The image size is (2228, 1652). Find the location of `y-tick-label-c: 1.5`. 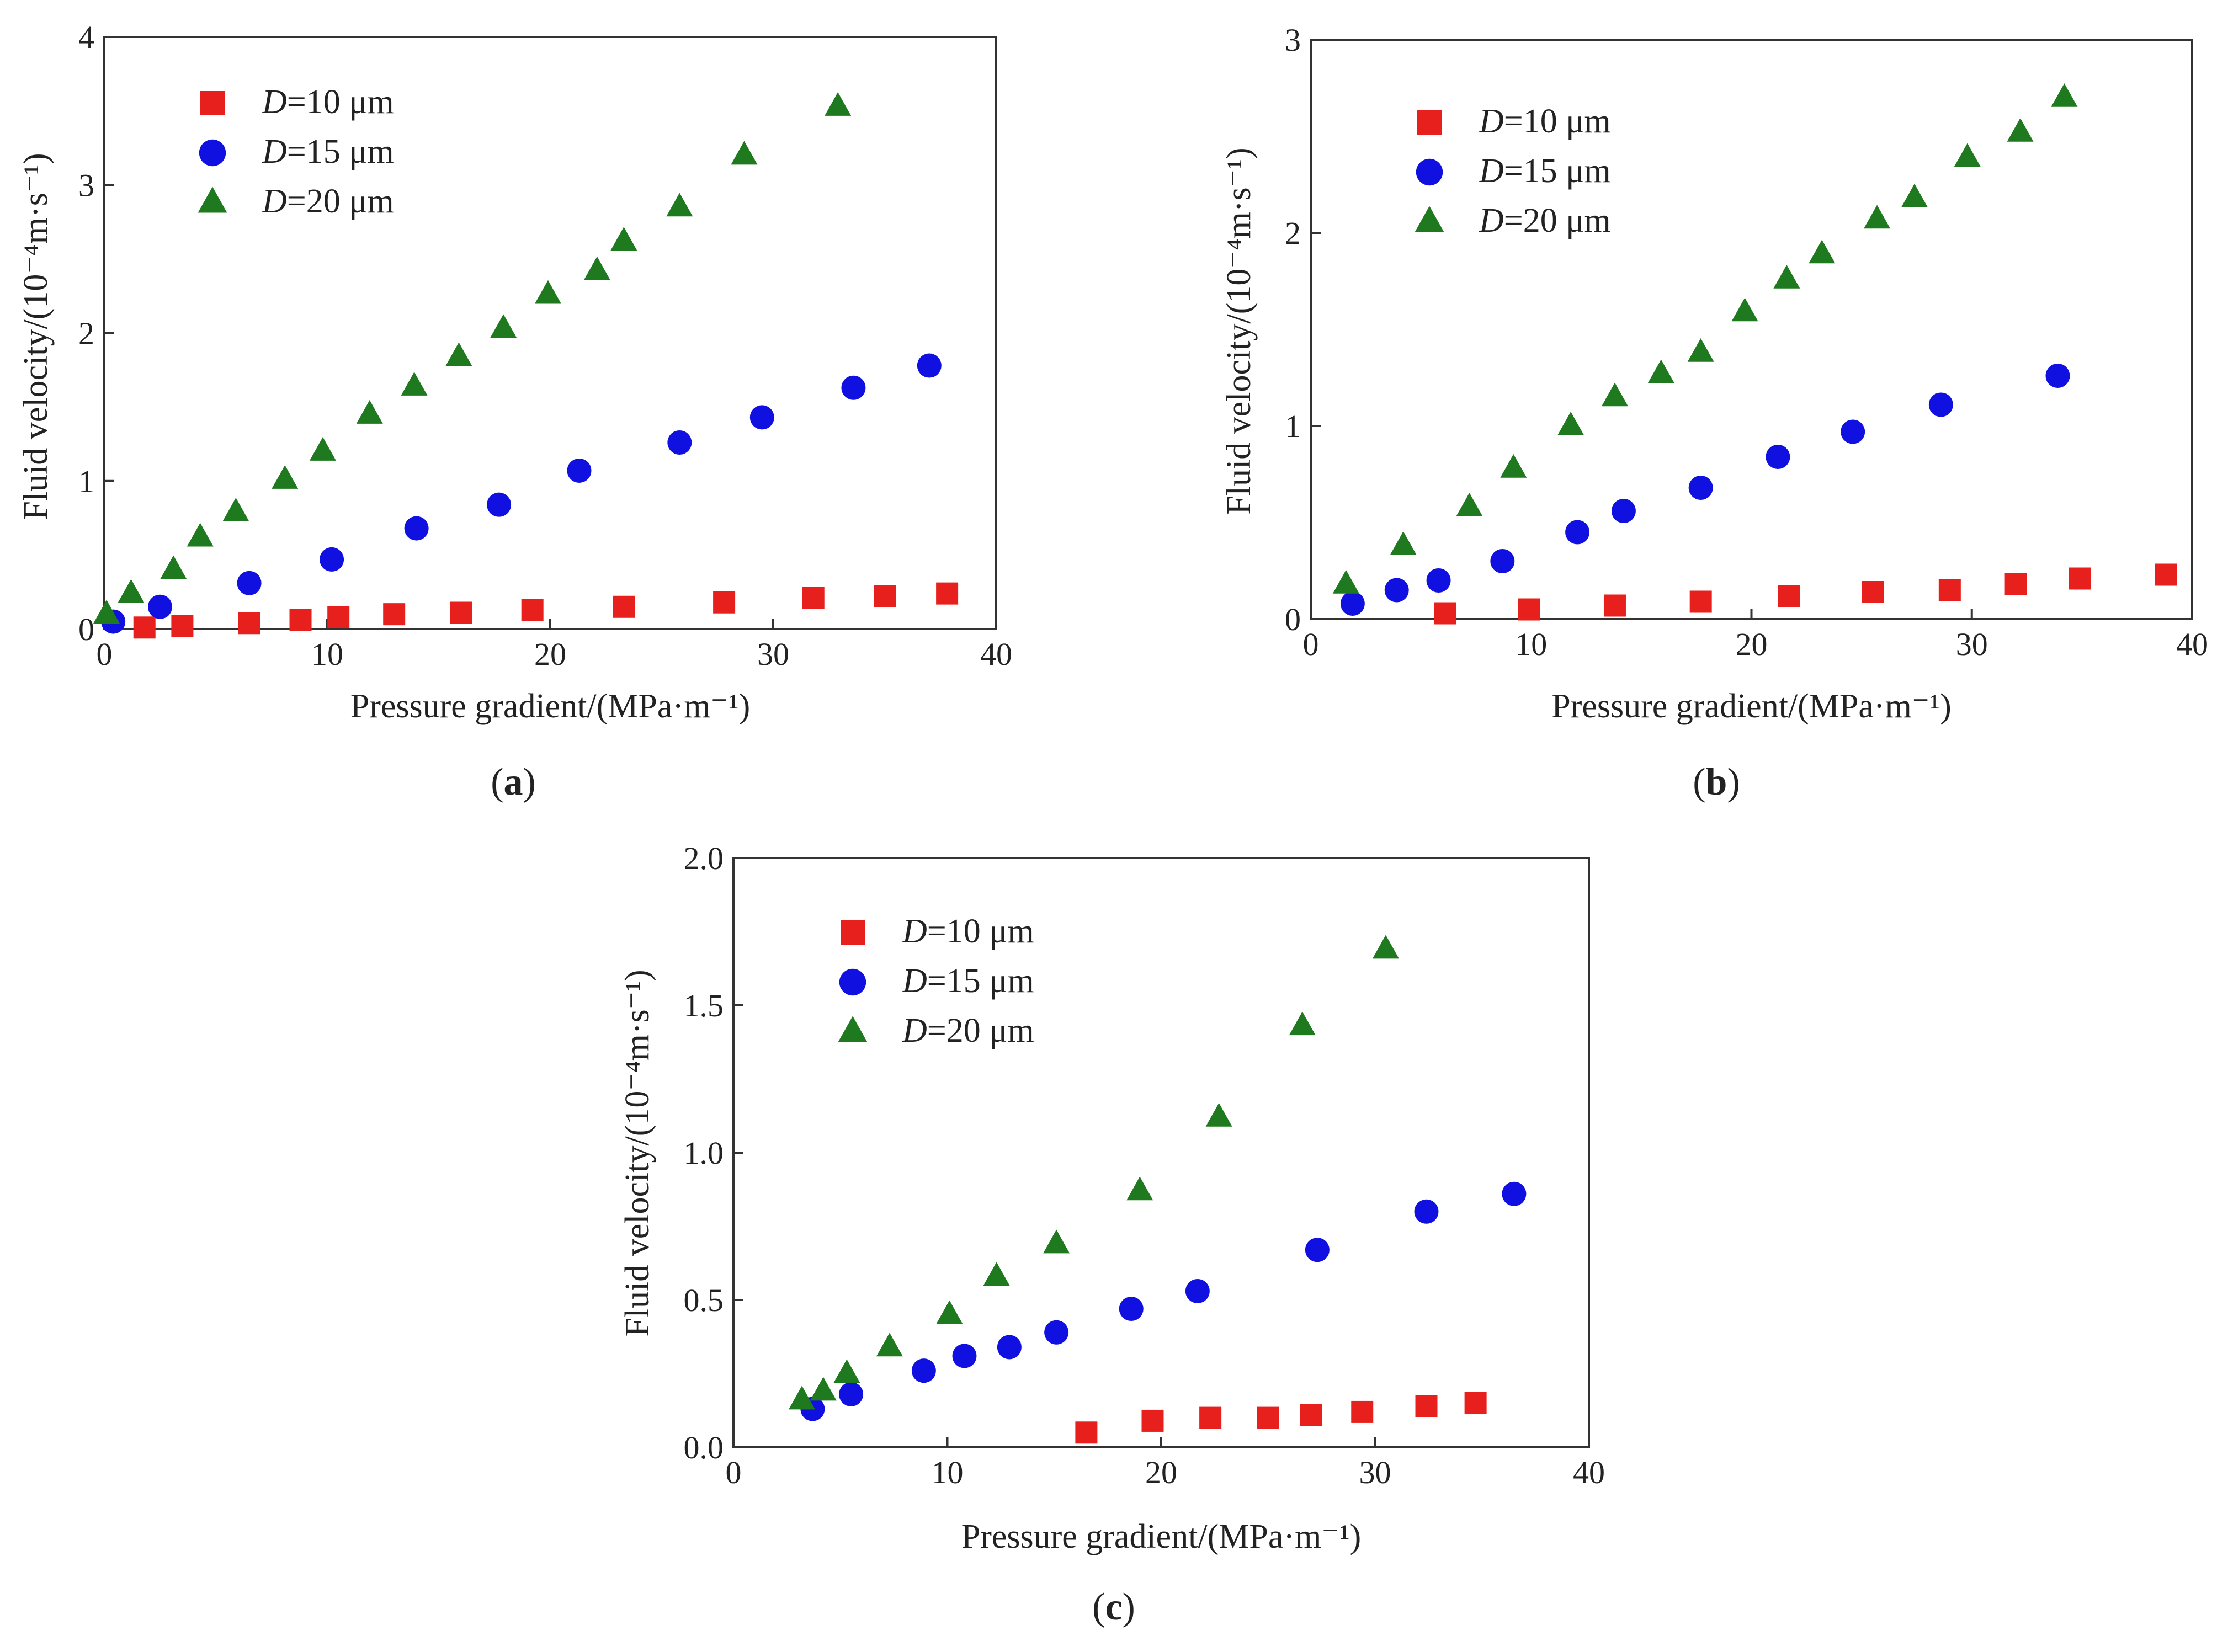

y-tick-label-c: 1.5 is located at coordinates (704, 1006).